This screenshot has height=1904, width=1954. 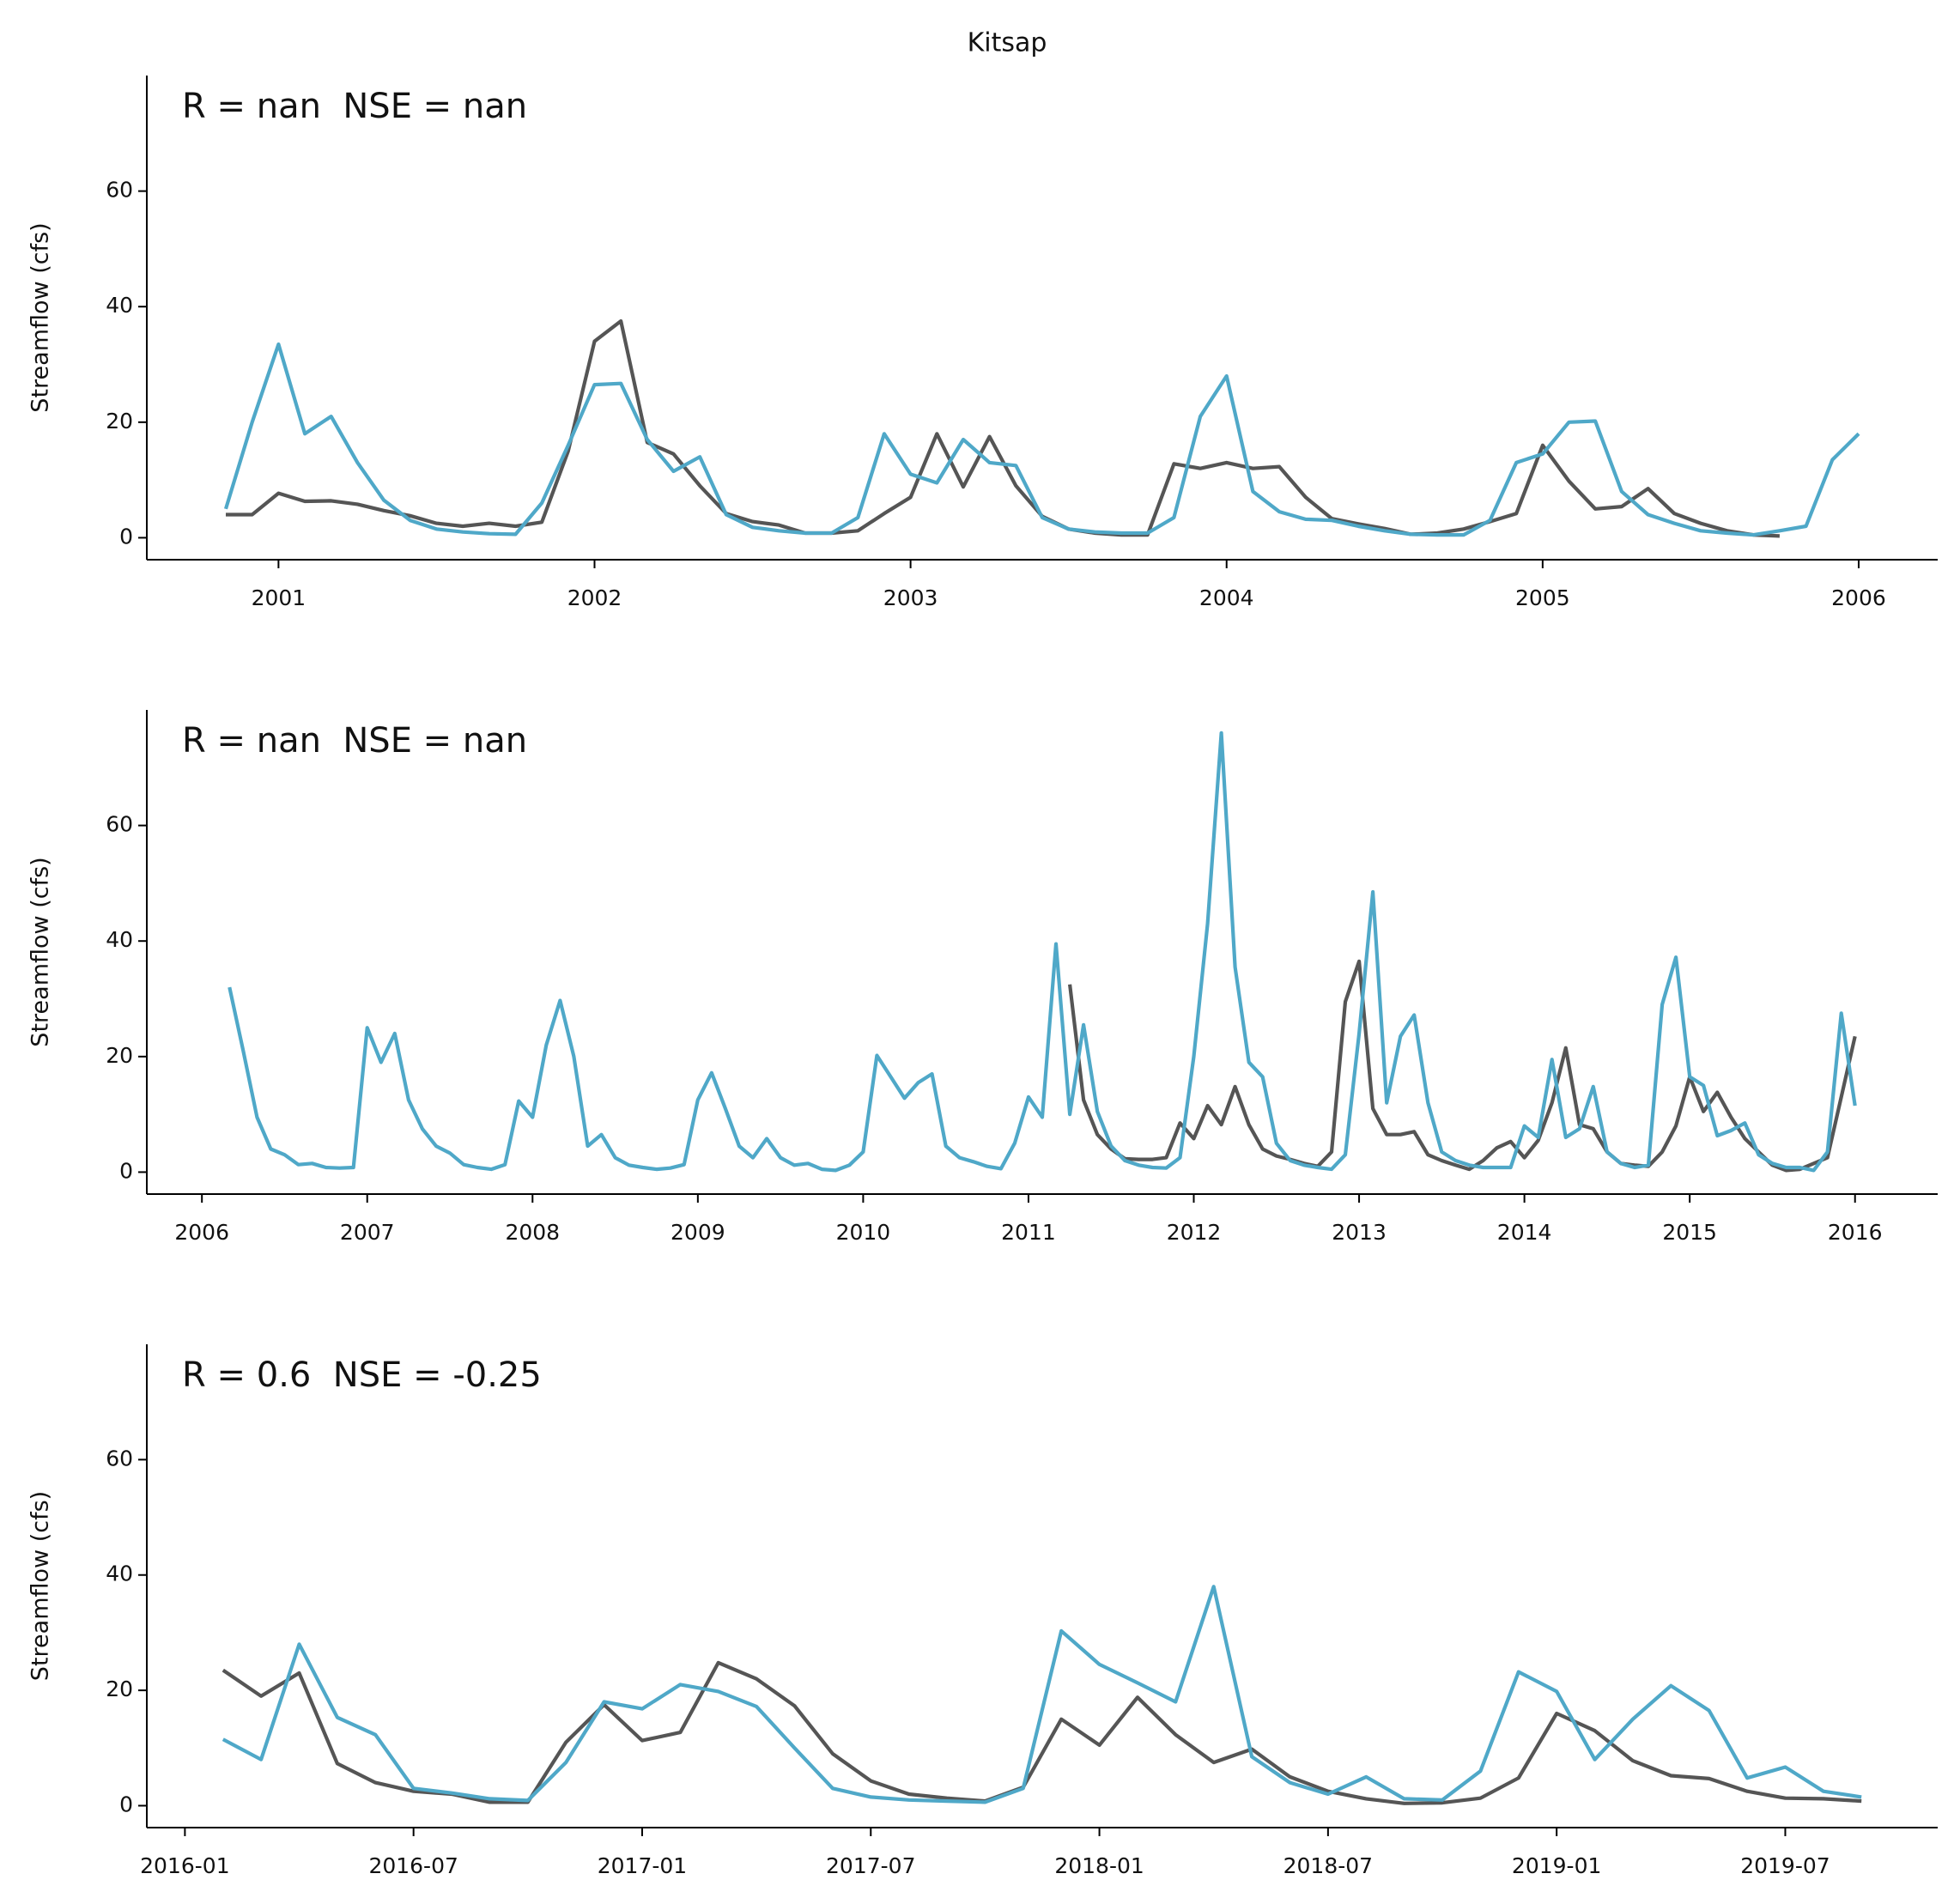 I want to click on x-tick-label: 2019-01, so click(x=1556, y=1866).